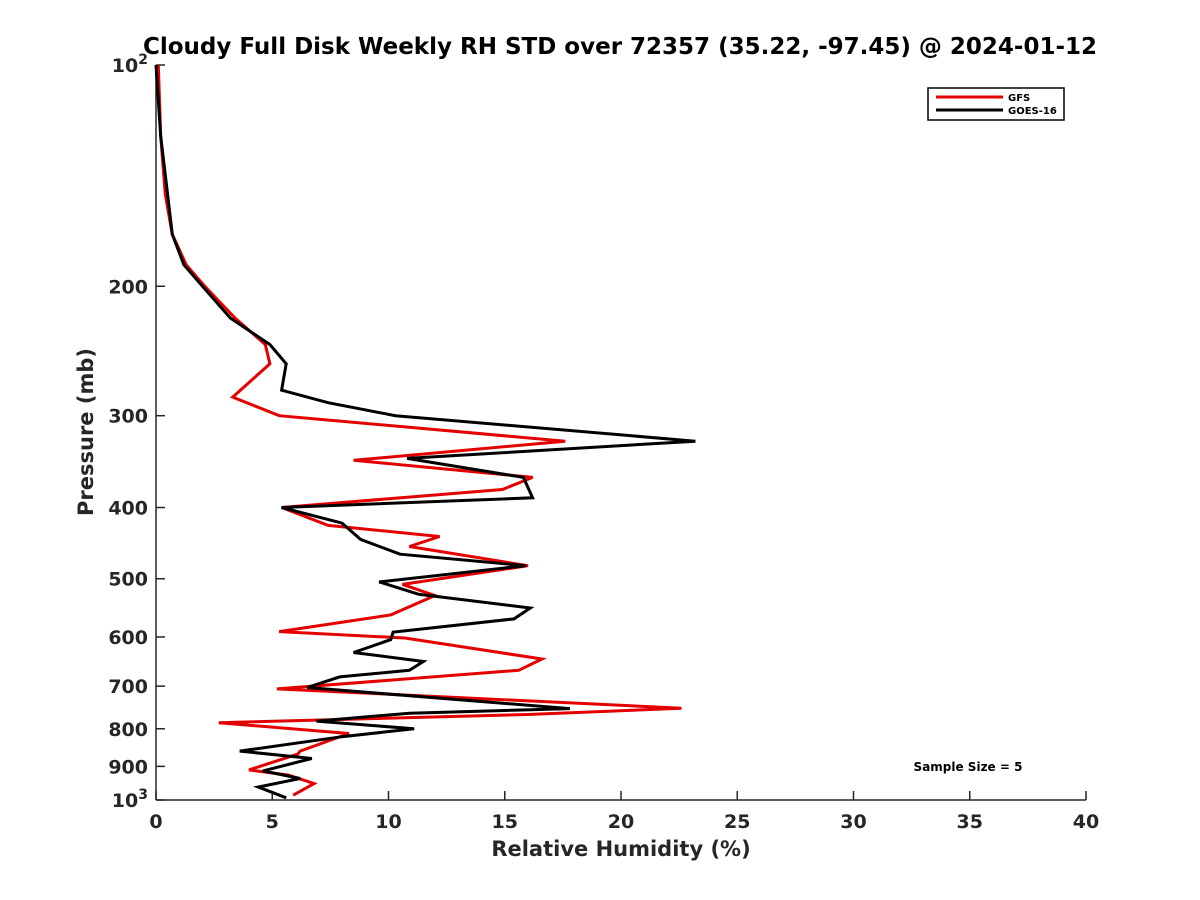 Image resolution: width=1200 pixels, height=900 pixels. I want to click on y-tick-label: 300, so click(128, 417).